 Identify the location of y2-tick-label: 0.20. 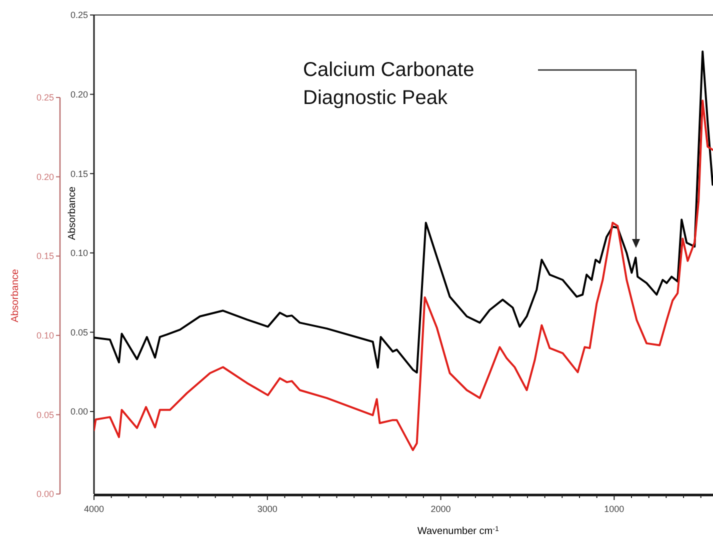
(45, 177).